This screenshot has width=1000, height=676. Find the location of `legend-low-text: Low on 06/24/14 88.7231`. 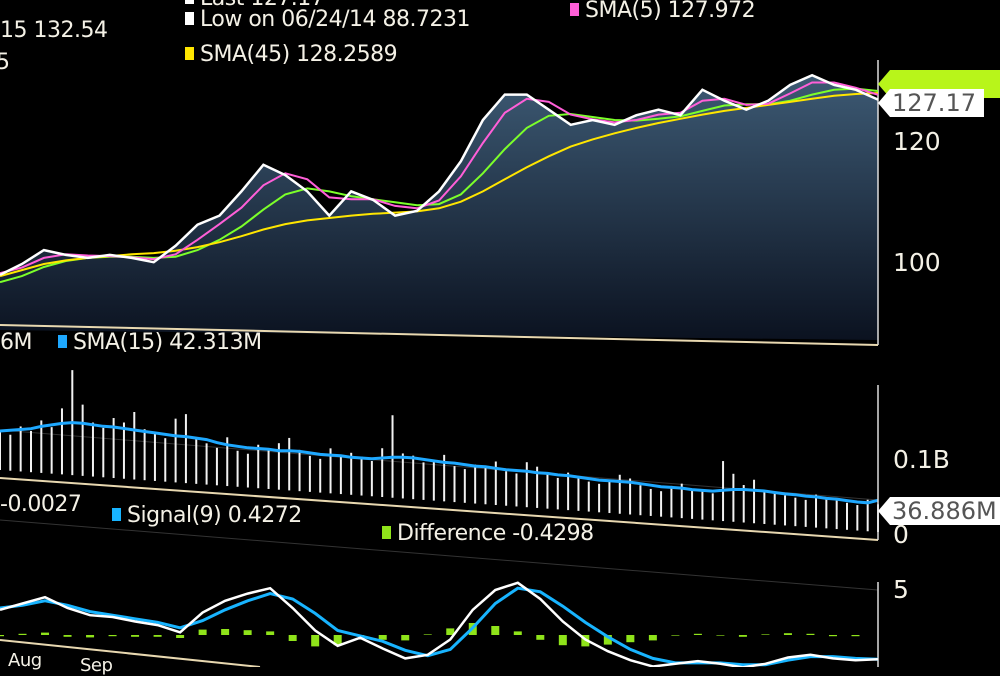

legend-low-text: Low on 06/24/14 88.7231 is located at coordinates (335, 19).